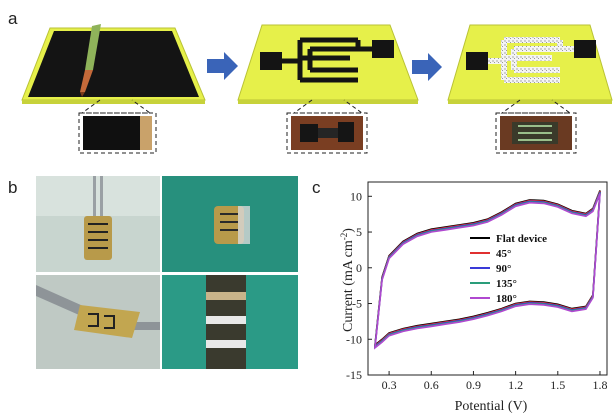 This screenshot has width=616, height=415. What do you see at coordinates (491, 406) in the screenshot?
I see `x-axis-title: Potential (V)` at bounding box center [491, 406].